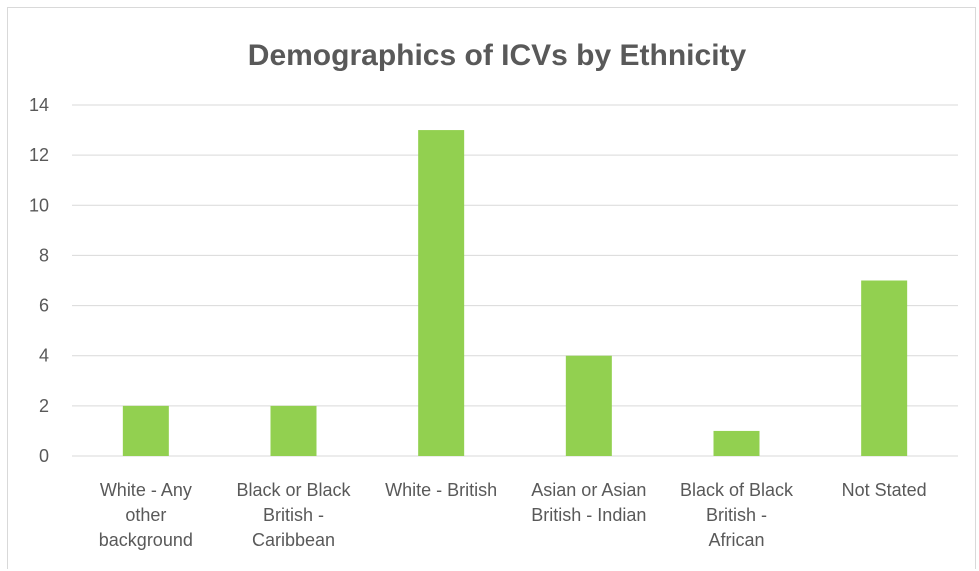 The width and height of the screenshot is (979, 571). I want to click on y-tick-label: 8, so click(44, 255).